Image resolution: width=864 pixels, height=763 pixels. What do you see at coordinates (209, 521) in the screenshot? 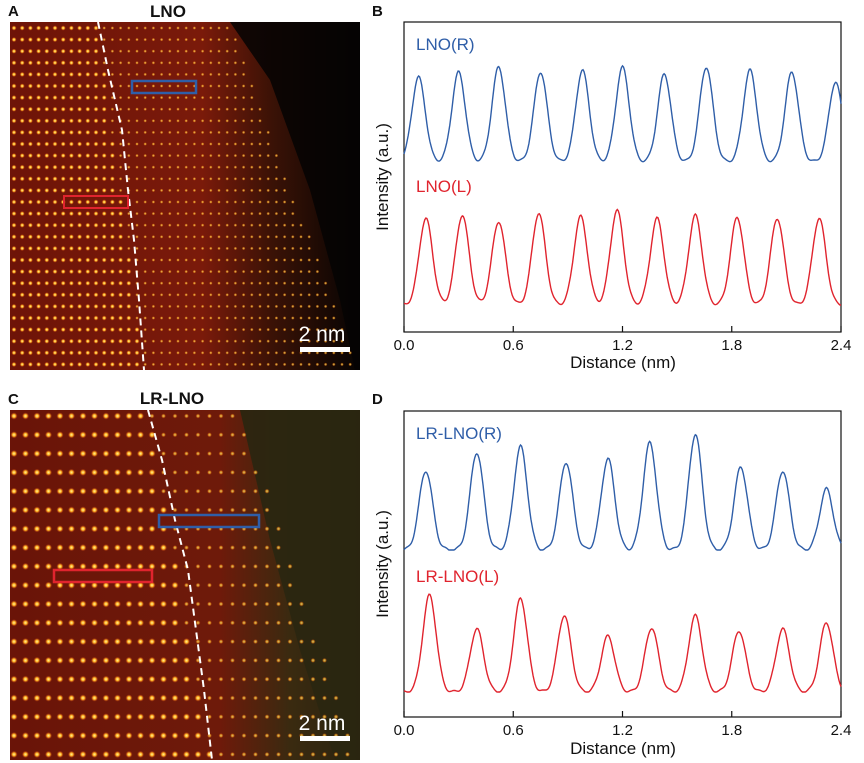
I see `line-profile-box-r` at bounding box center [209, 521].